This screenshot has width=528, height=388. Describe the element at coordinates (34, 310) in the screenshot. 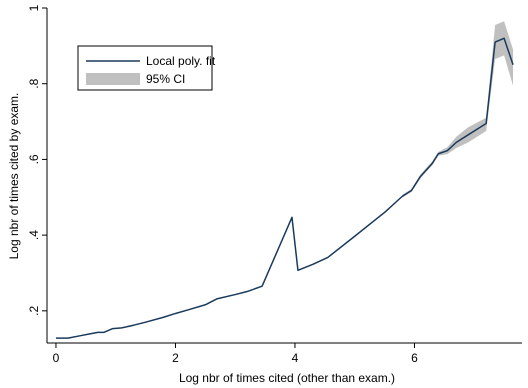

I see `y-tick-label: .2` at that location.